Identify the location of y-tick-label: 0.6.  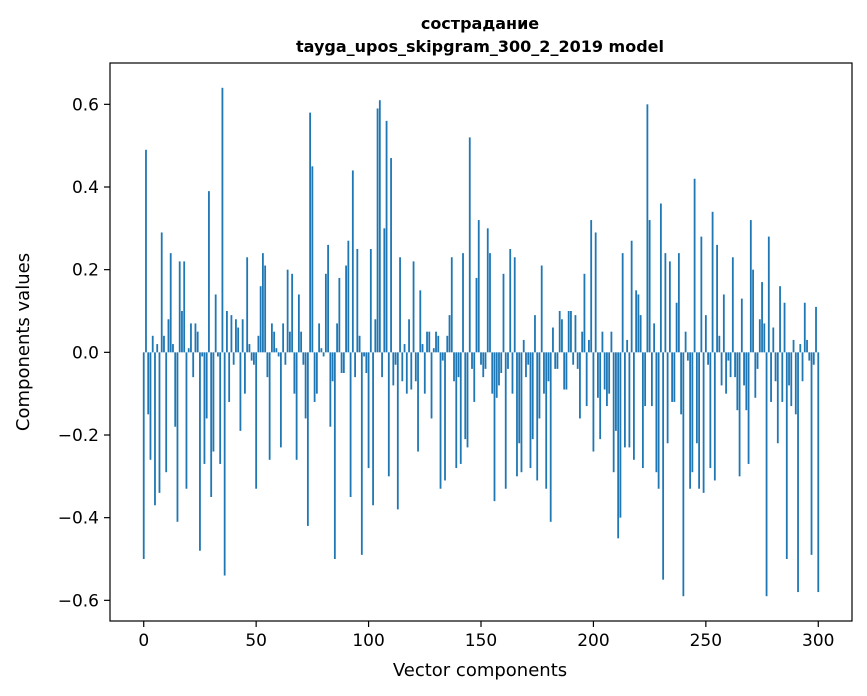
(85, 105).